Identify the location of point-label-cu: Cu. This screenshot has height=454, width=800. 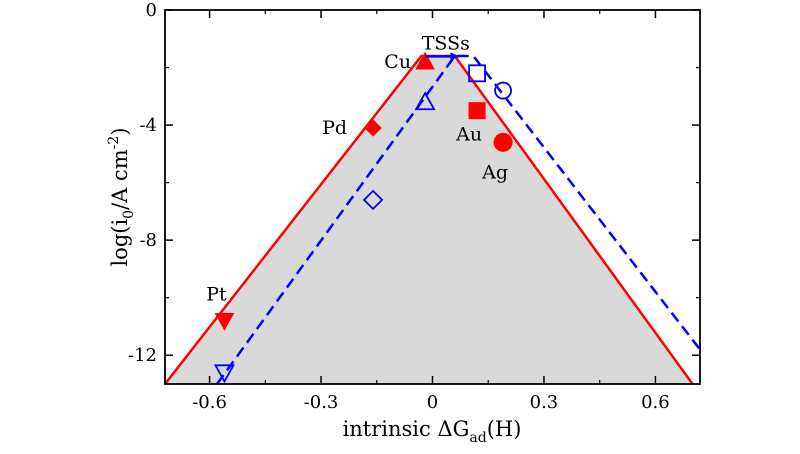
(397, 62).